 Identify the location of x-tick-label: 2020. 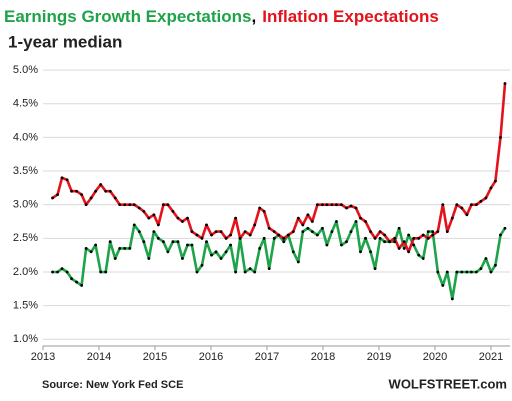
(435, 357).